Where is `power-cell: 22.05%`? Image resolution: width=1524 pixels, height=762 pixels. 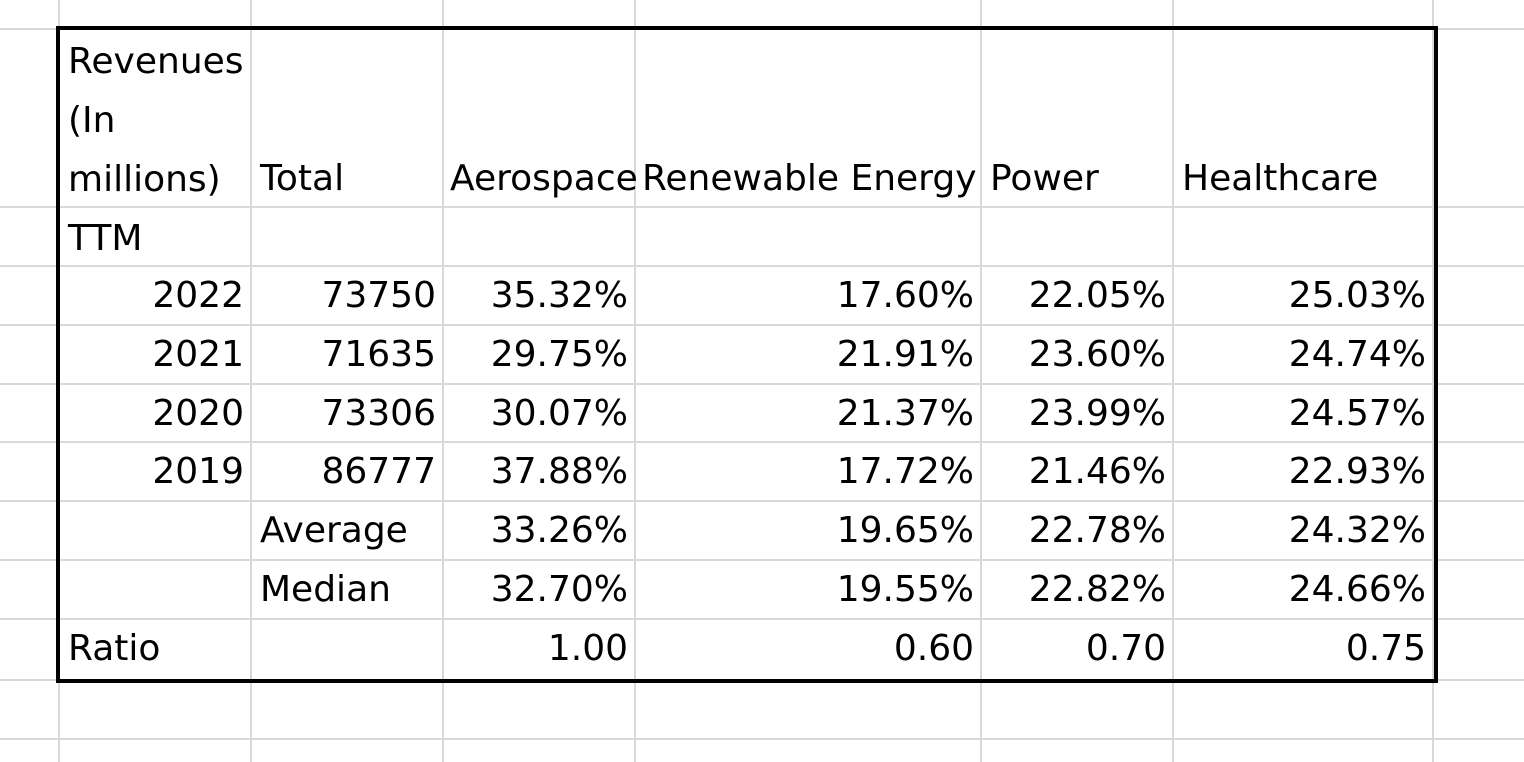
power-cell: 22.05% is located at coordinates (1097, 295).